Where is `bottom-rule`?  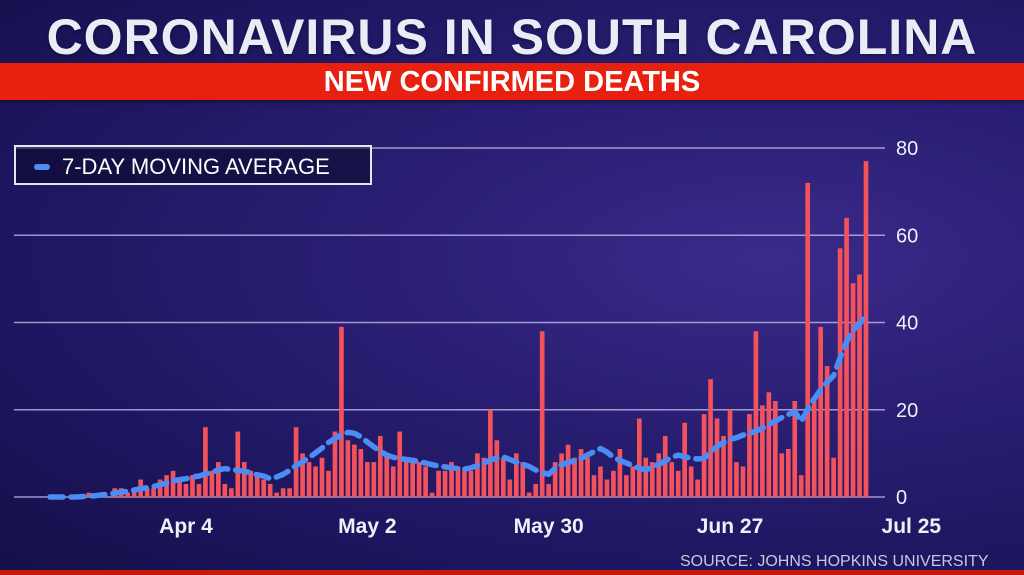
bottom-rule is located at coordinates (512, 572).